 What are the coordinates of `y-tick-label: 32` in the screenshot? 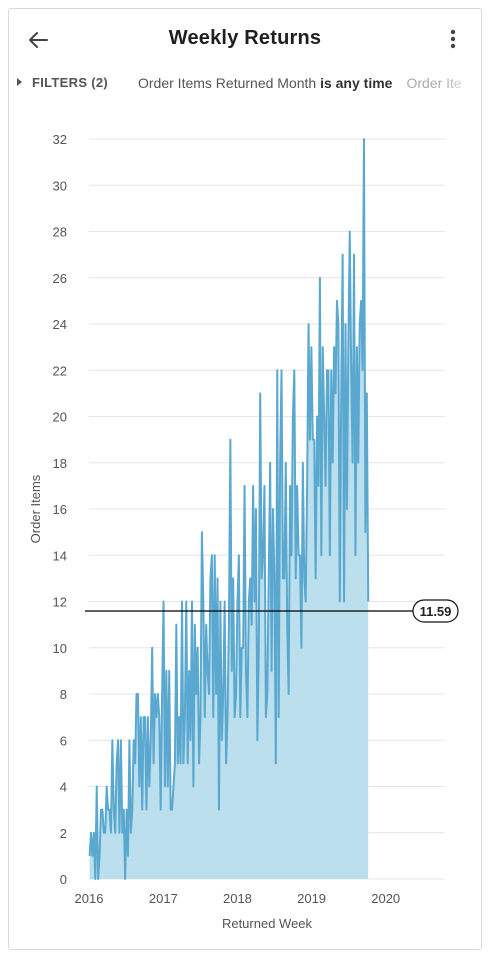 It's located at (60, 139).